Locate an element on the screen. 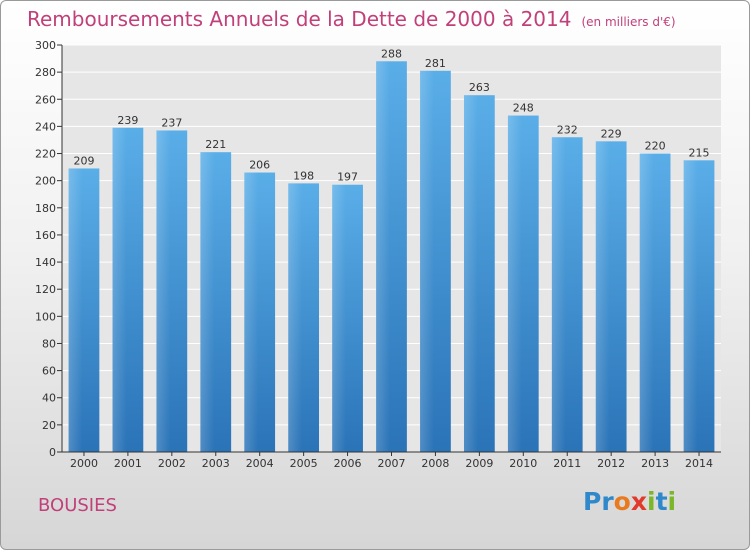  place-name: BOUSIES is located at coordinates (77, 505).